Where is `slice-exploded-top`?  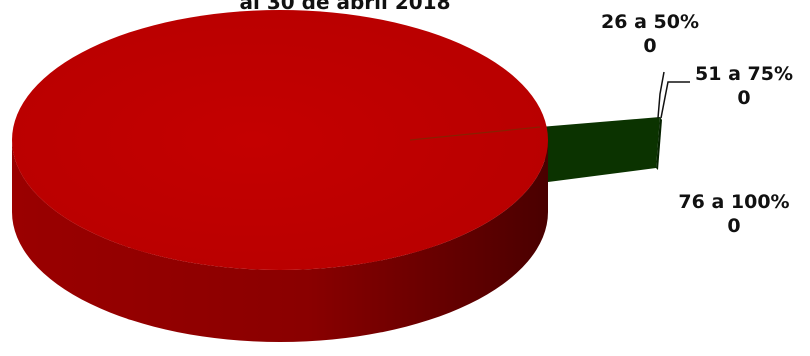 slice-exploded-top is located at coordinates (600, 149).